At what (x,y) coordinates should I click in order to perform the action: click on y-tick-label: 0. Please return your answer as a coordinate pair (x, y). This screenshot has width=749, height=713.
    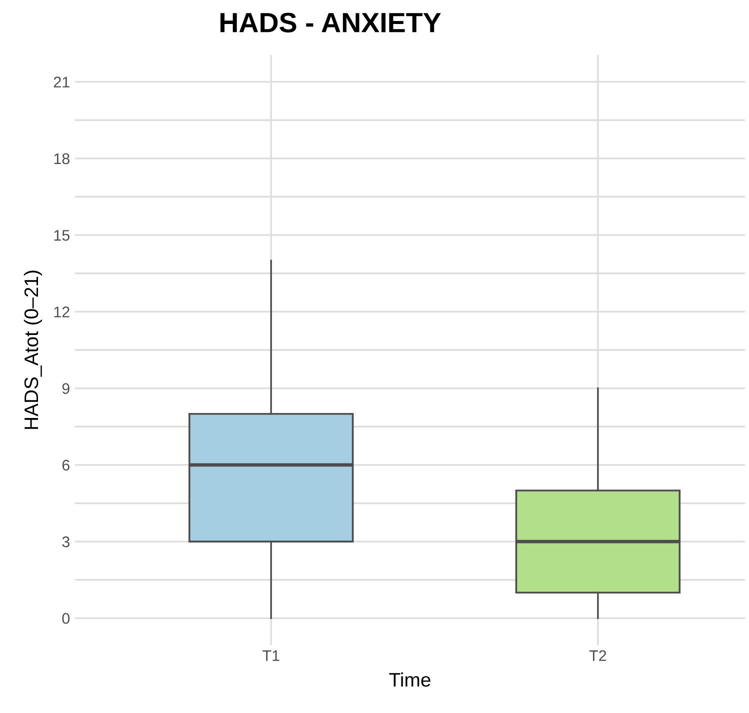
    Looking at the image, I should click on (66, 618).